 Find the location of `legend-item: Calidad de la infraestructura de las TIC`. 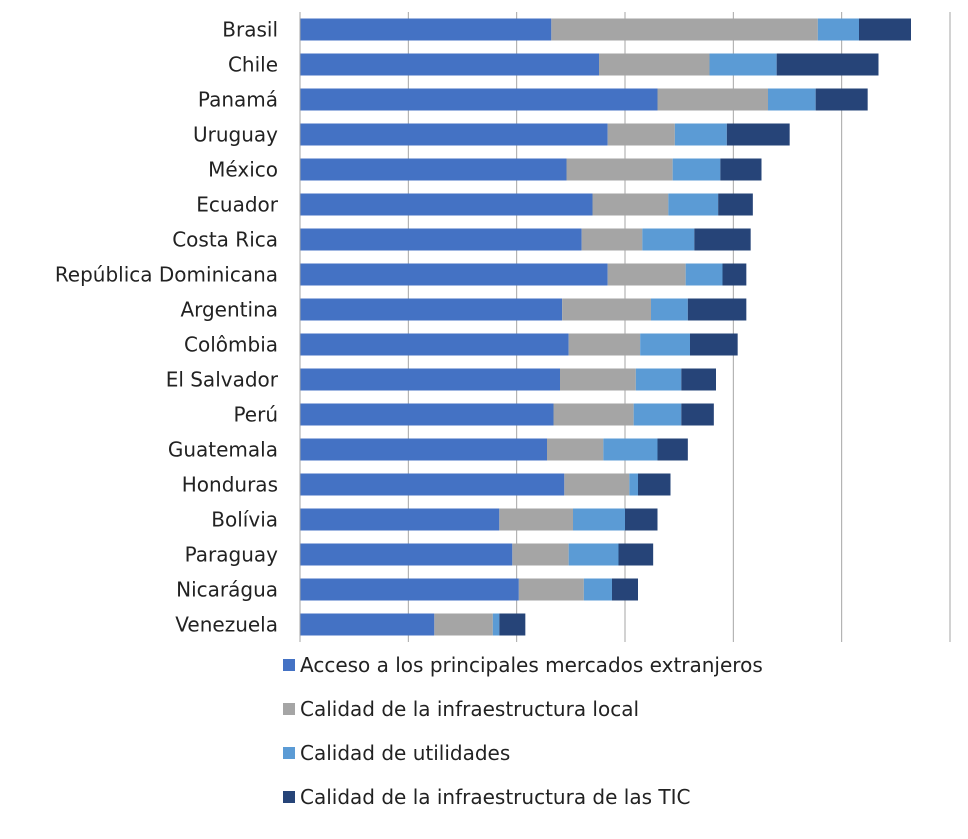

legend-item: Calidad de la infraestructura de las TIC is located at coordinates (523, 797).